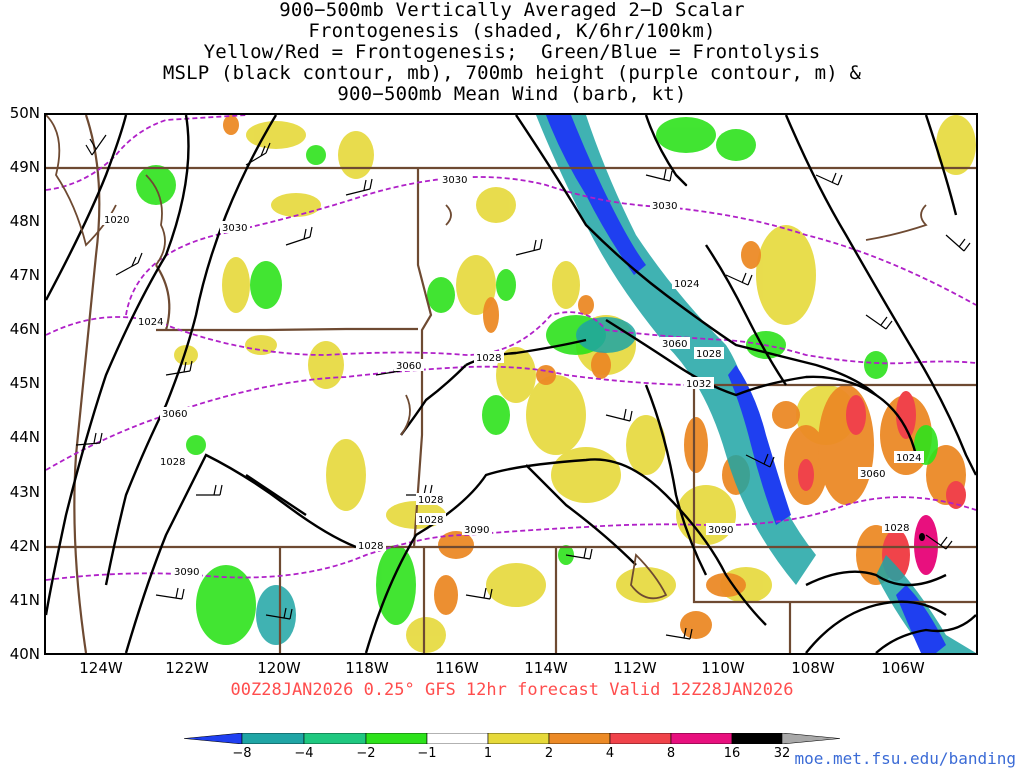 The width and height of the screenshot is (1024, 768). I want to click on lon-label-106w: 106W, so click(903, 668).